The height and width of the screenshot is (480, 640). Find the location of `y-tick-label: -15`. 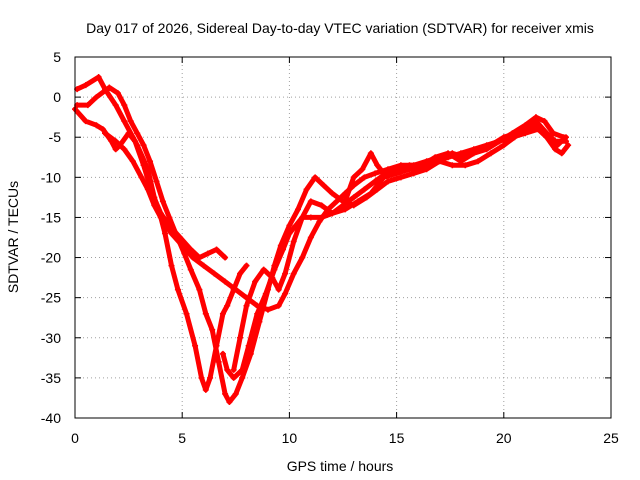

y-tick-label: -15 is located at coordinates (51, 217).